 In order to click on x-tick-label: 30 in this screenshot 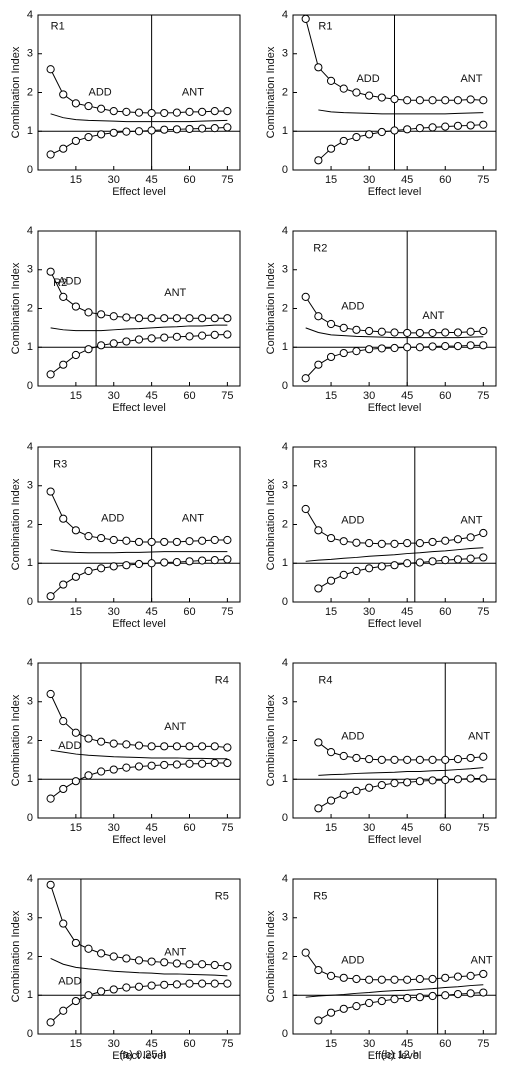, I will do `click(114, 612)`.